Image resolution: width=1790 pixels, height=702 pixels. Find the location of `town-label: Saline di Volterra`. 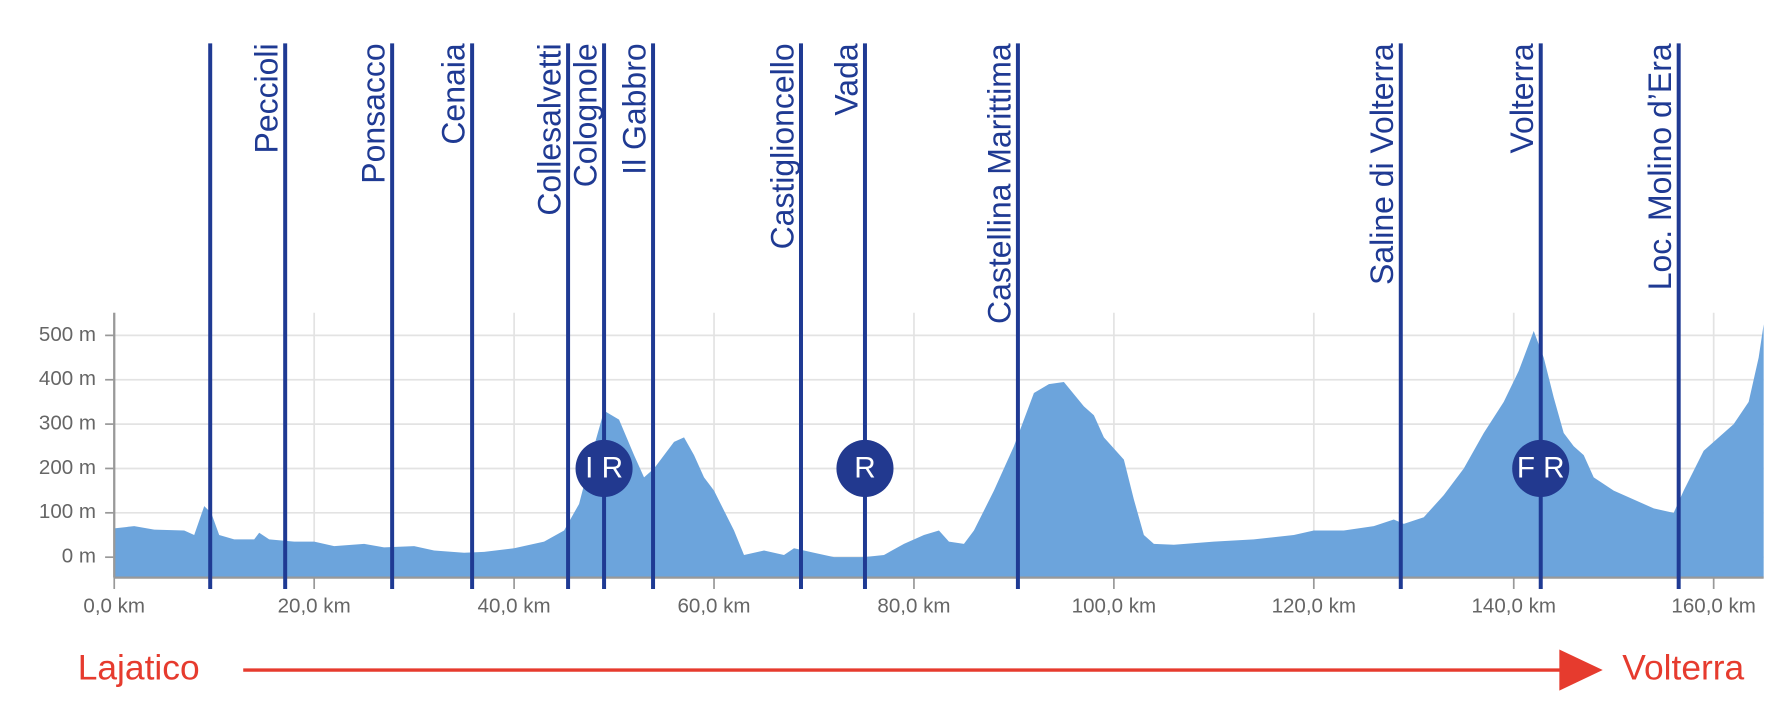

town-label: Saline di Volterra is located at coordinates (1382, 164).